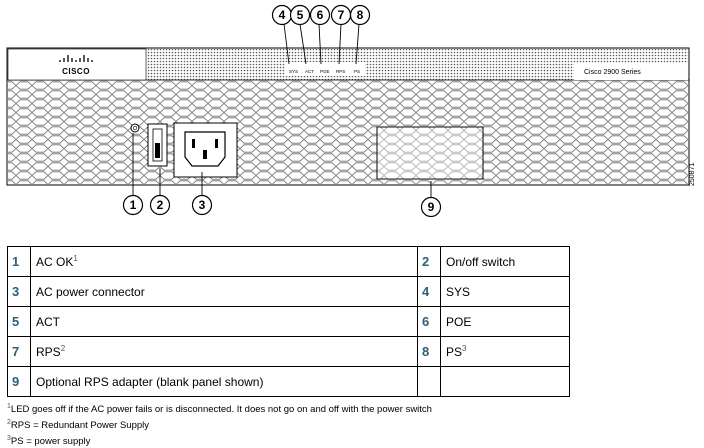  I want to click on svg-text: 7, so click(341, 15).